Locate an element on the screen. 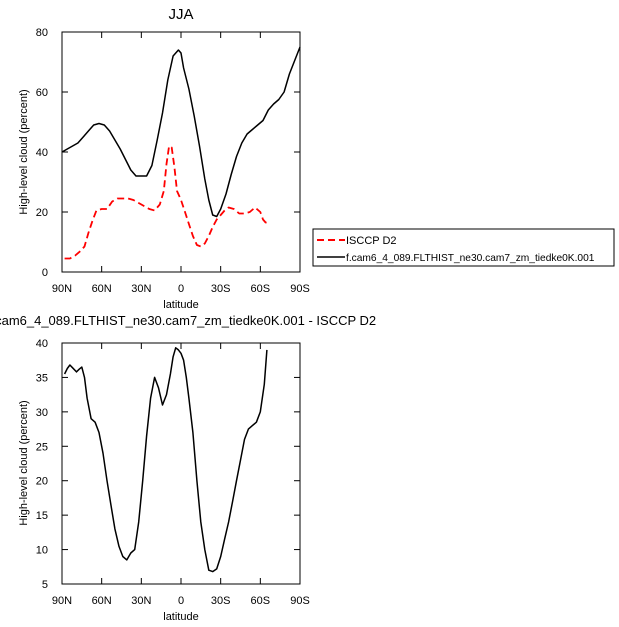  top-y-tick-label: 80 is located at coordinates (42, 33).